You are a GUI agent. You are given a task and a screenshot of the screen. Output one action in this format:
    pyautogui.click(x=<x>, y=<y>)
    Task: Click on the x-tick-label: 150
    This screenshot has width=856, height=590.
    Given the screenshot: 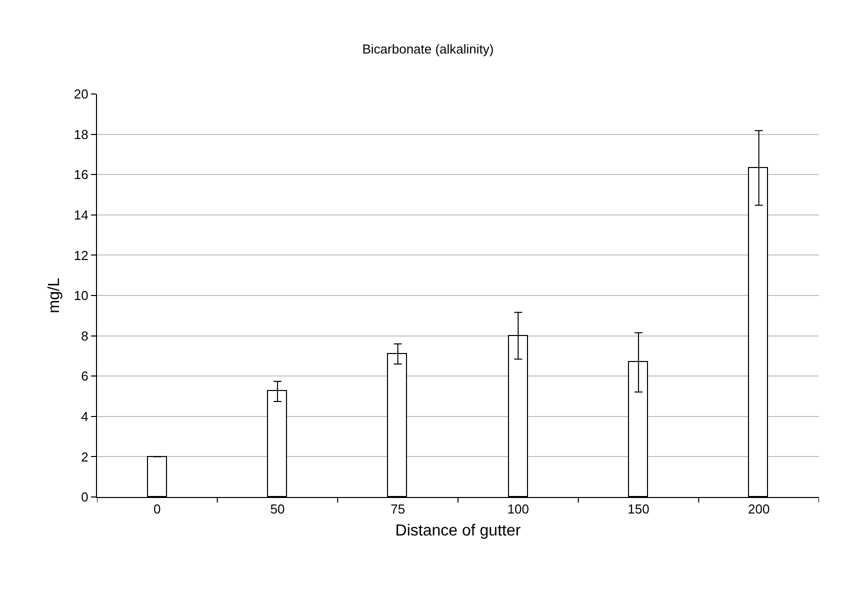 What is the action you would take?
    pyautogui.click(x=639, y=509)
    